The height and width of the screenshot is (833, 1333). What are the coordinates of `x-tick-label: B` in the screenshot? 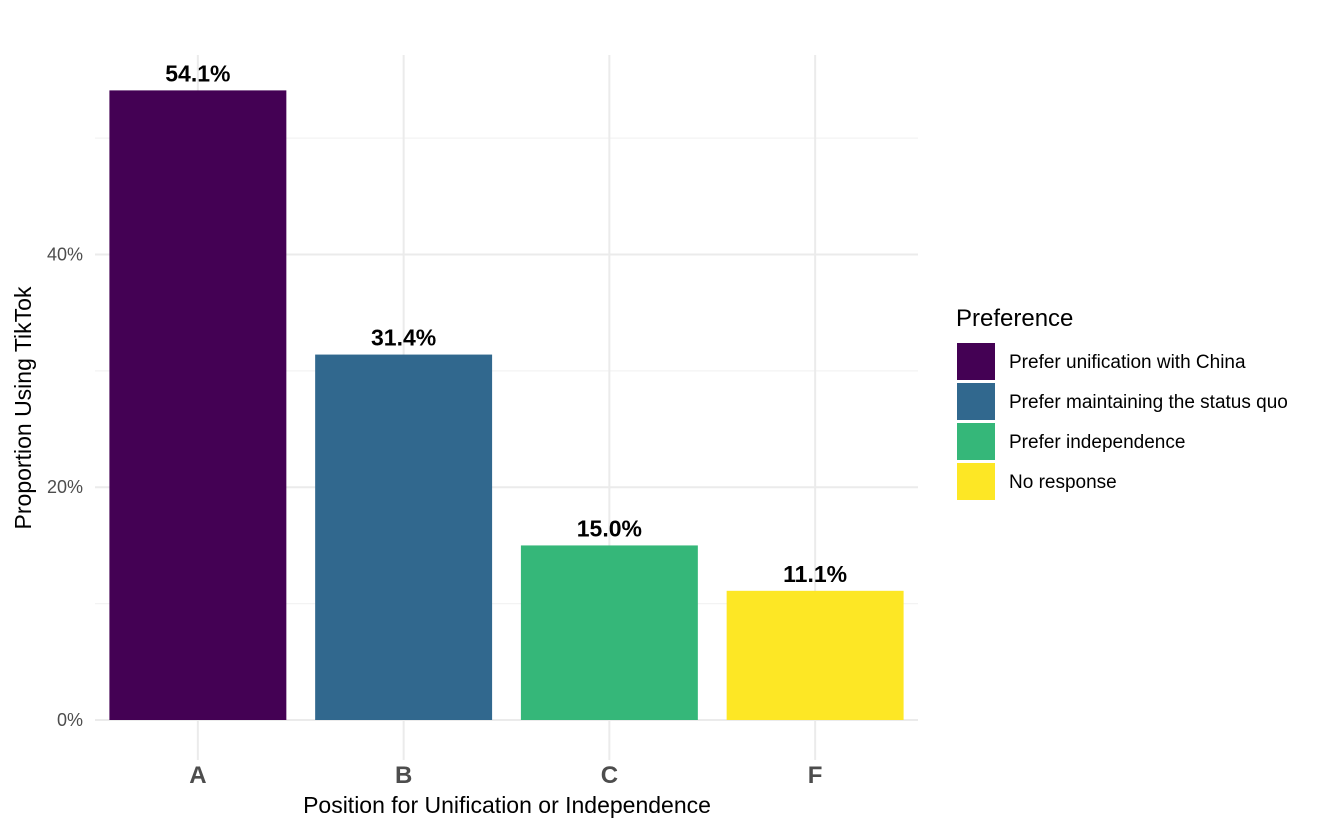 It's located at (403, 775).